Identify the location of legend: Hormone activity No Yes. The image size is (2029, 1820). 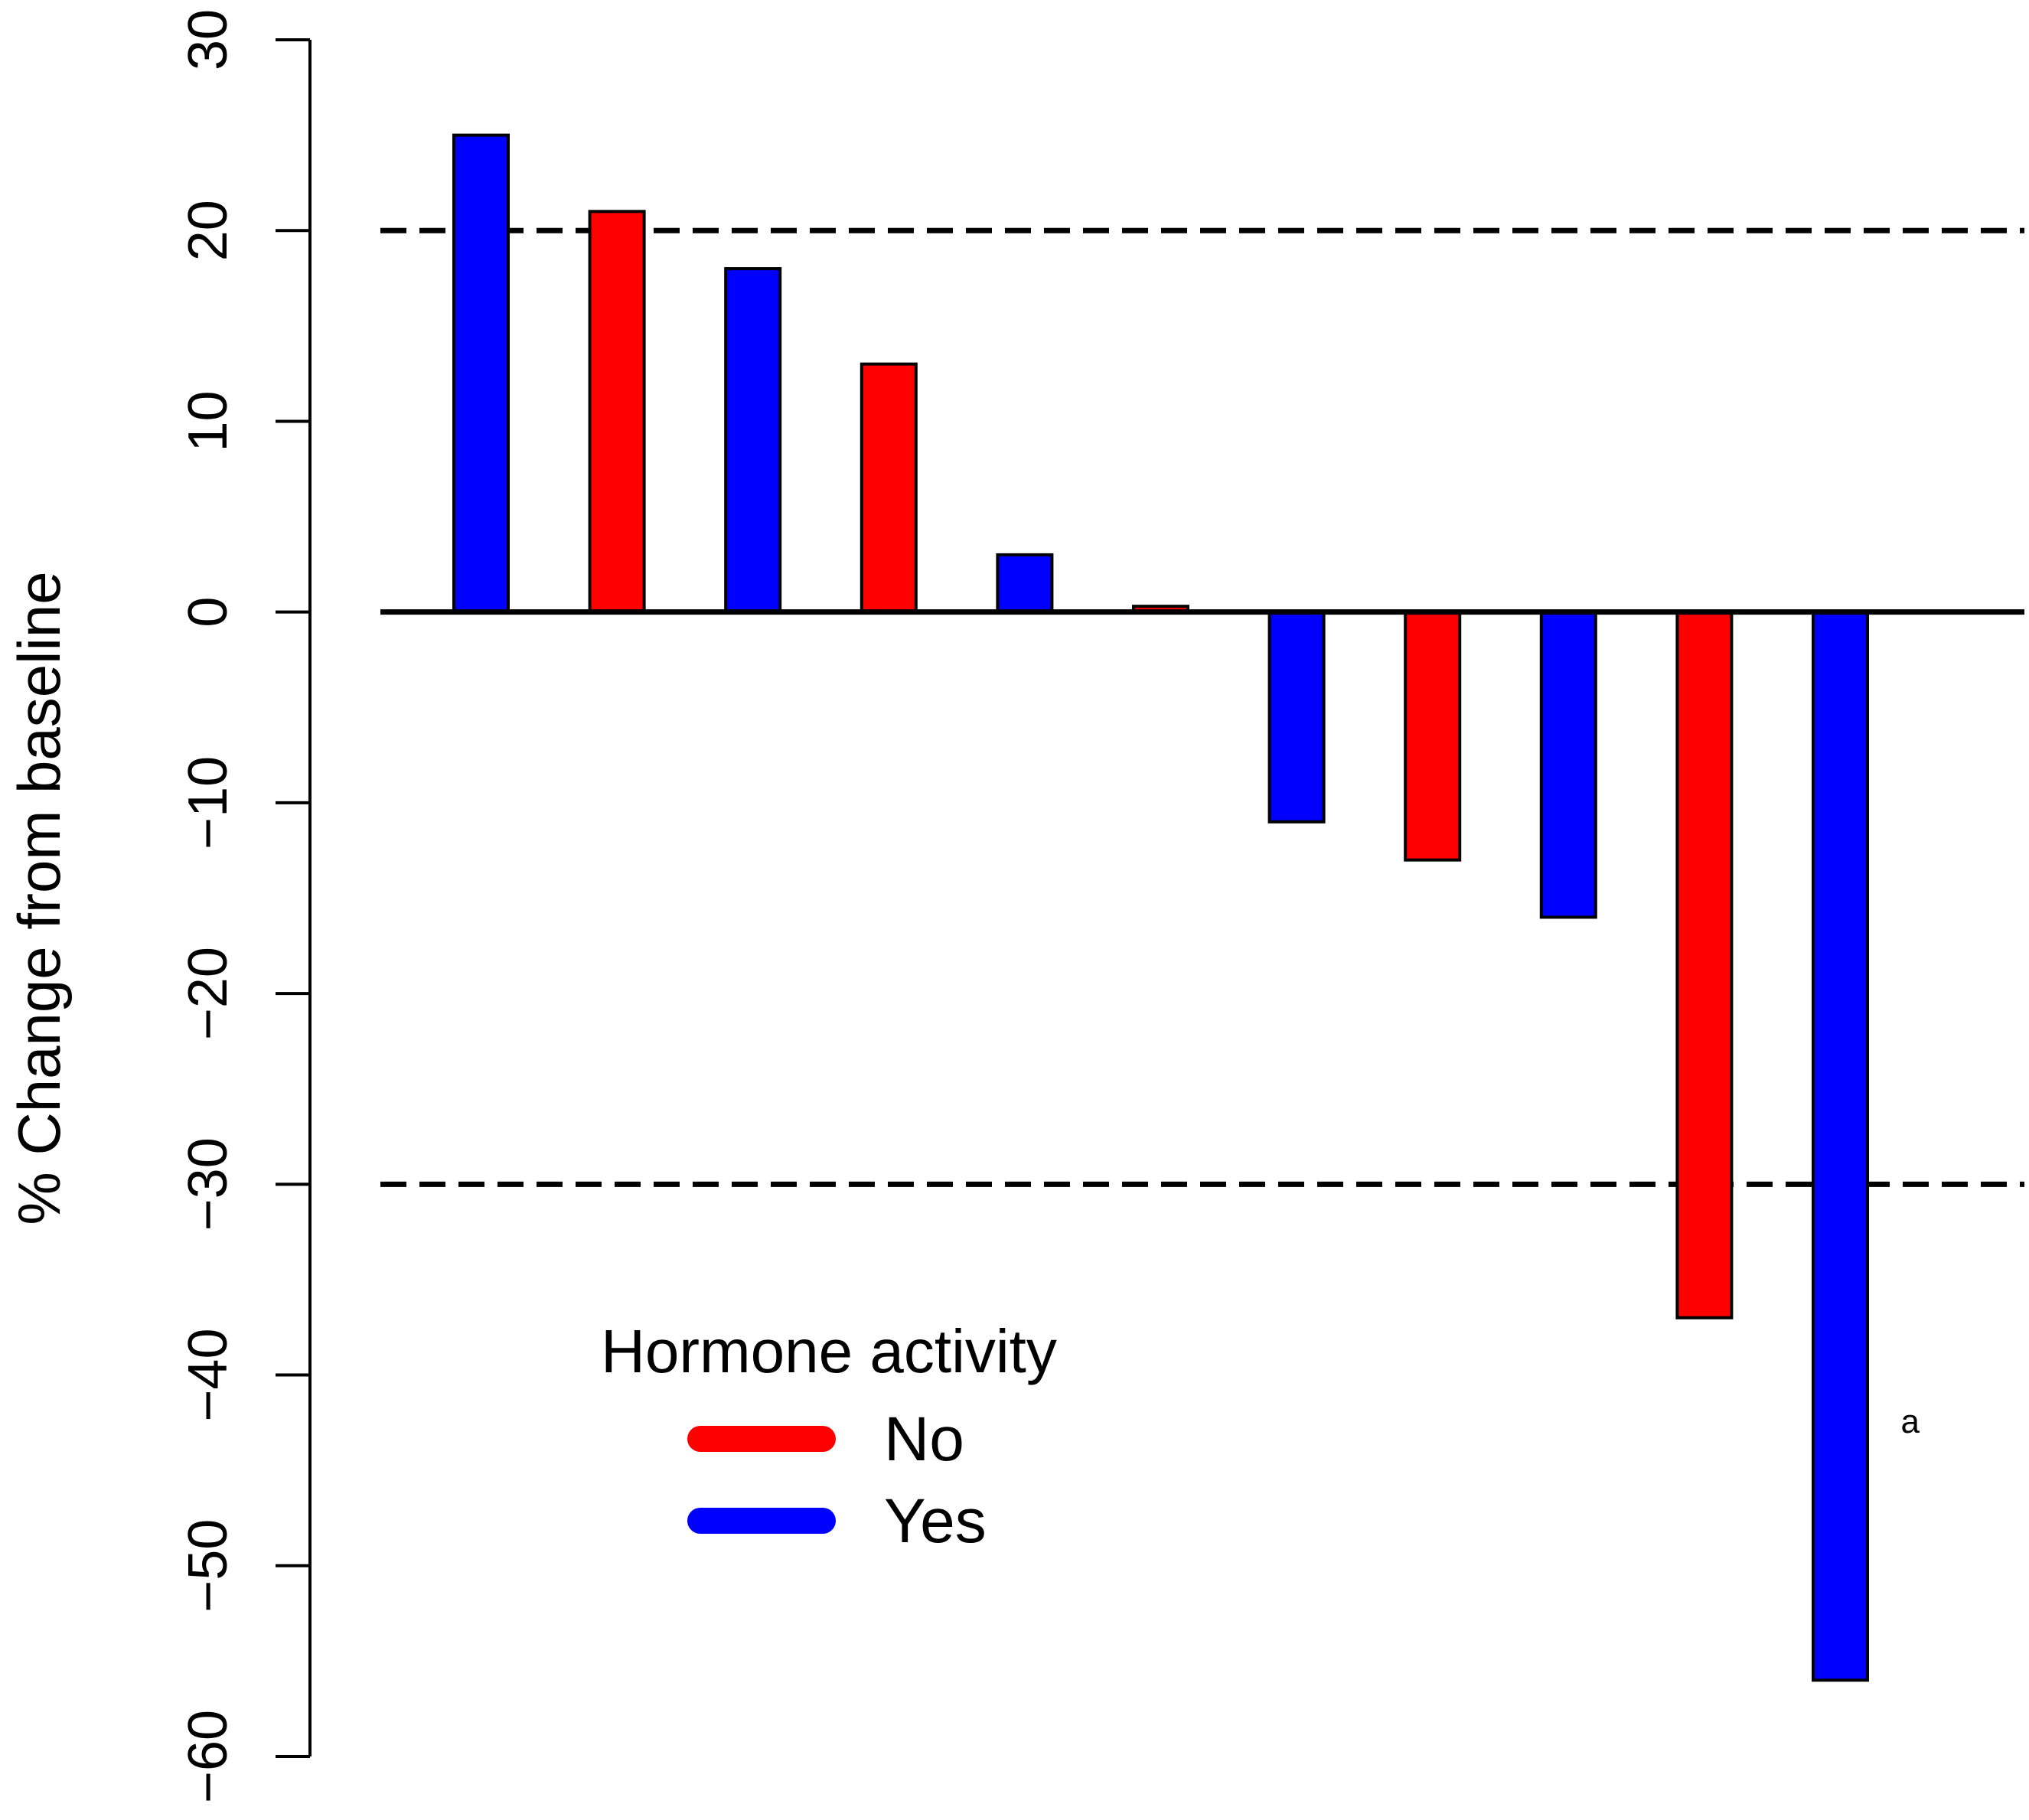
(829, 1436).